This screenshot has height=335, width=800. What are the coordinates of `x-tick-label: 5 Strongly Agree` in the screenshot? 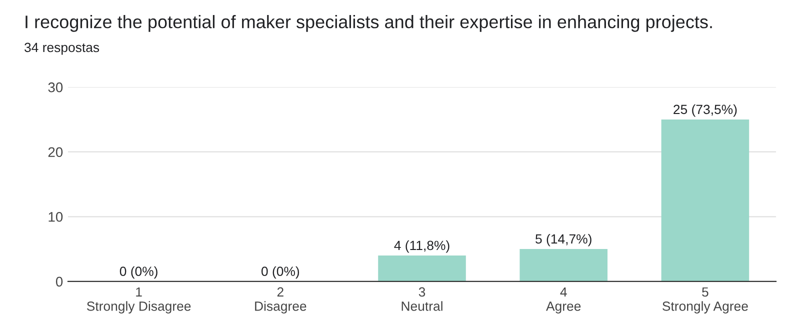 It's located at (705, 300).